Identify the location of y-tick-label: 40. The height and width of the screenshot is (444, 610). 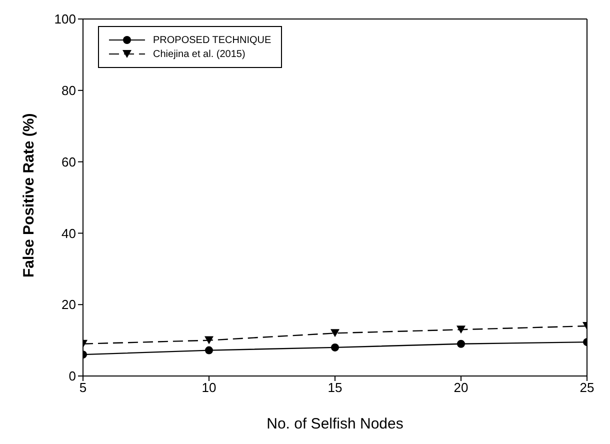
(69, 233).